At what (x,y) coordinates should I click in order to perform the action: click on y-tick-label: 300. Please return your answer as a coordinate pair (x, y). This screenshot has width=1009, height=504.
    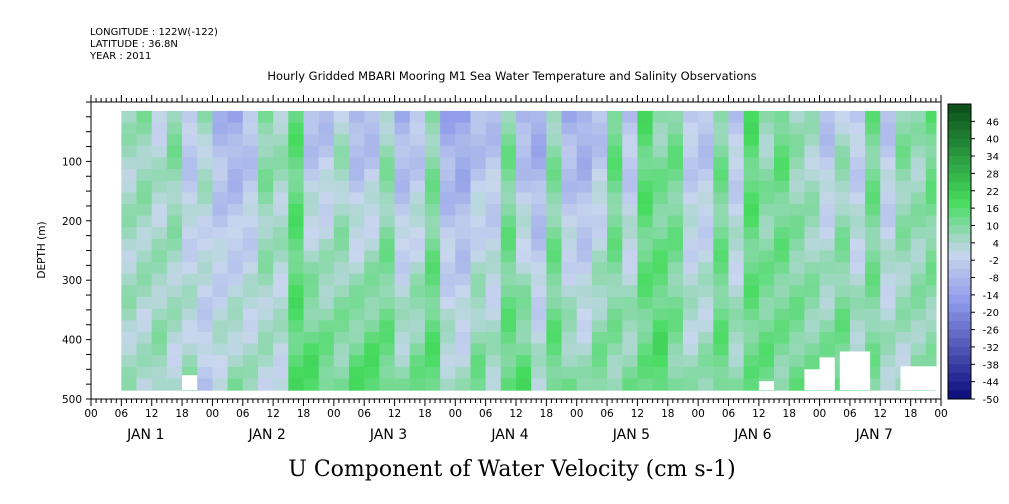
    Looking at the image, I should click on (72, 281).